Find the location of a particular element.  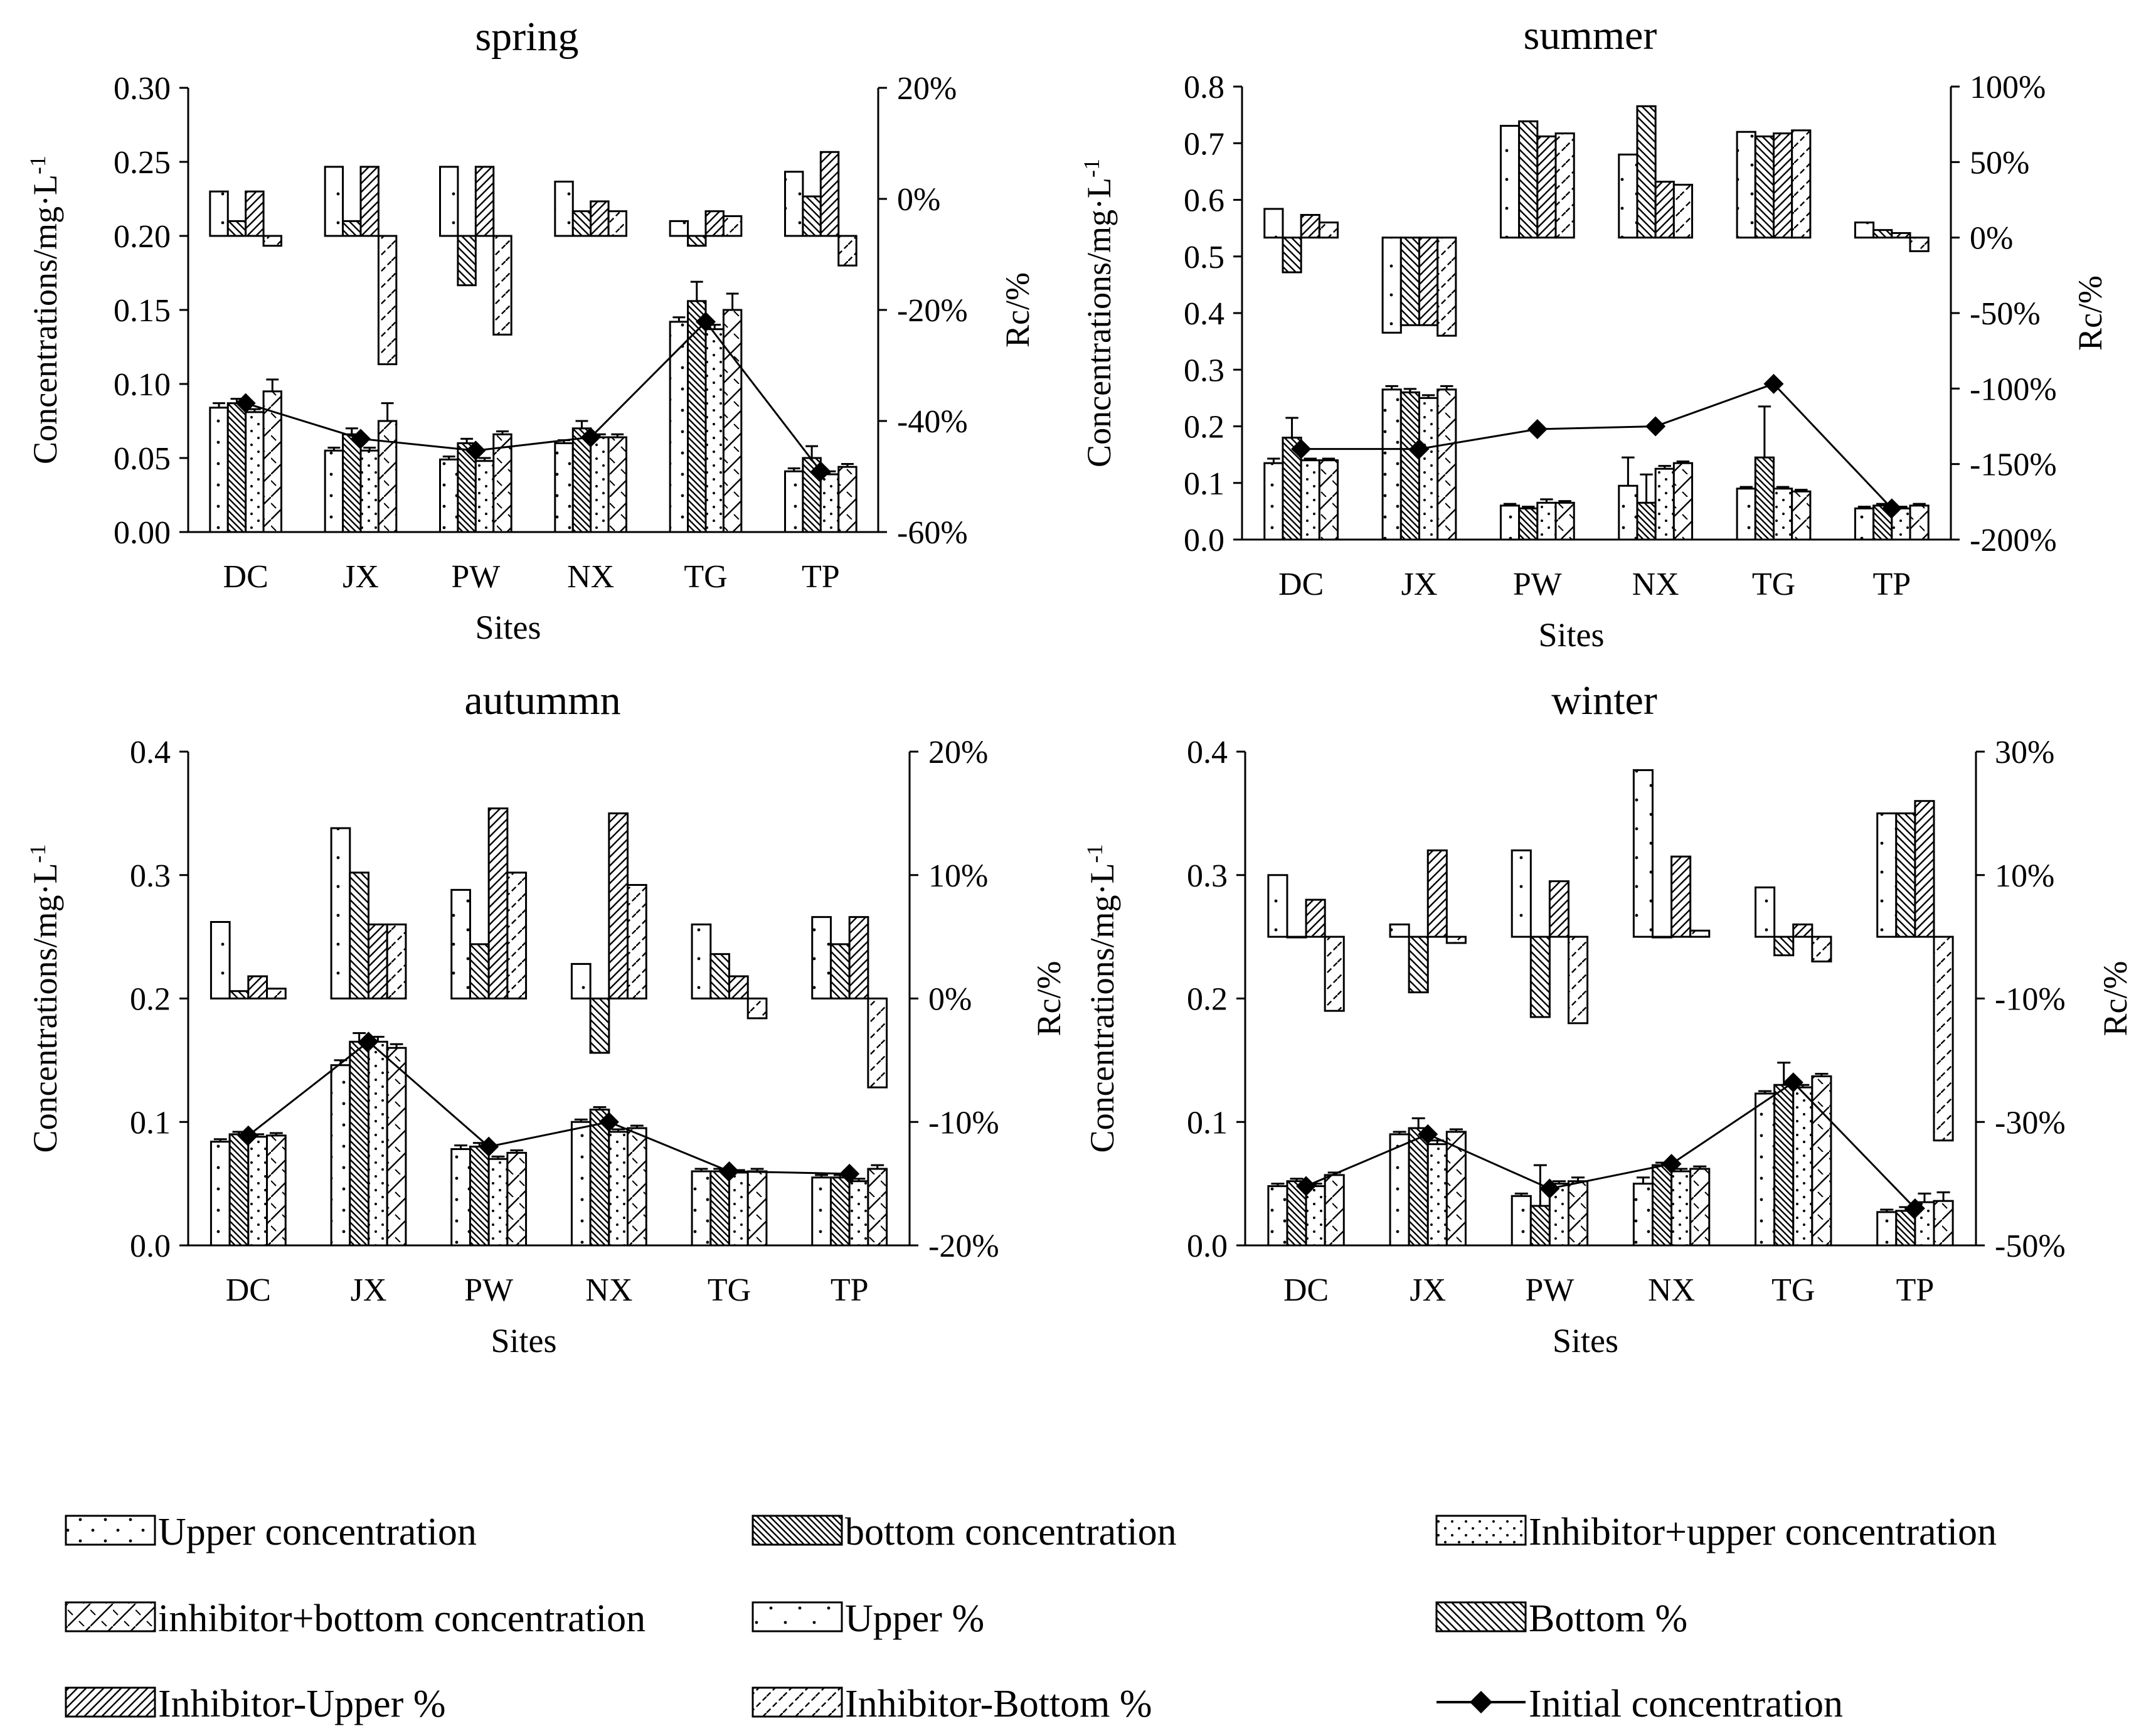

legend-item-inhibitor-bottom-concentration: inhibitor+bottom concentration is located at coordinates (355, 1618).